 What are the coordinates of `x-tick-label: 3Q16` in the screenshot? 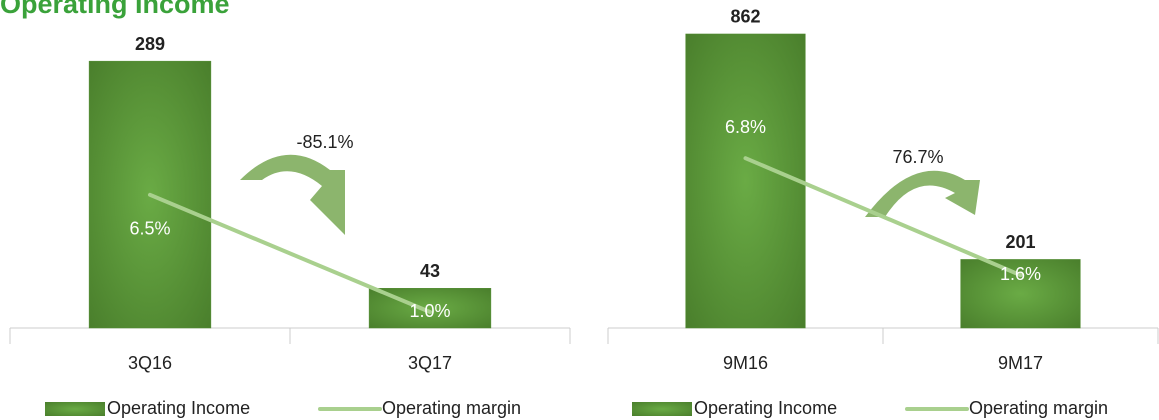 It's located at (150, 363).